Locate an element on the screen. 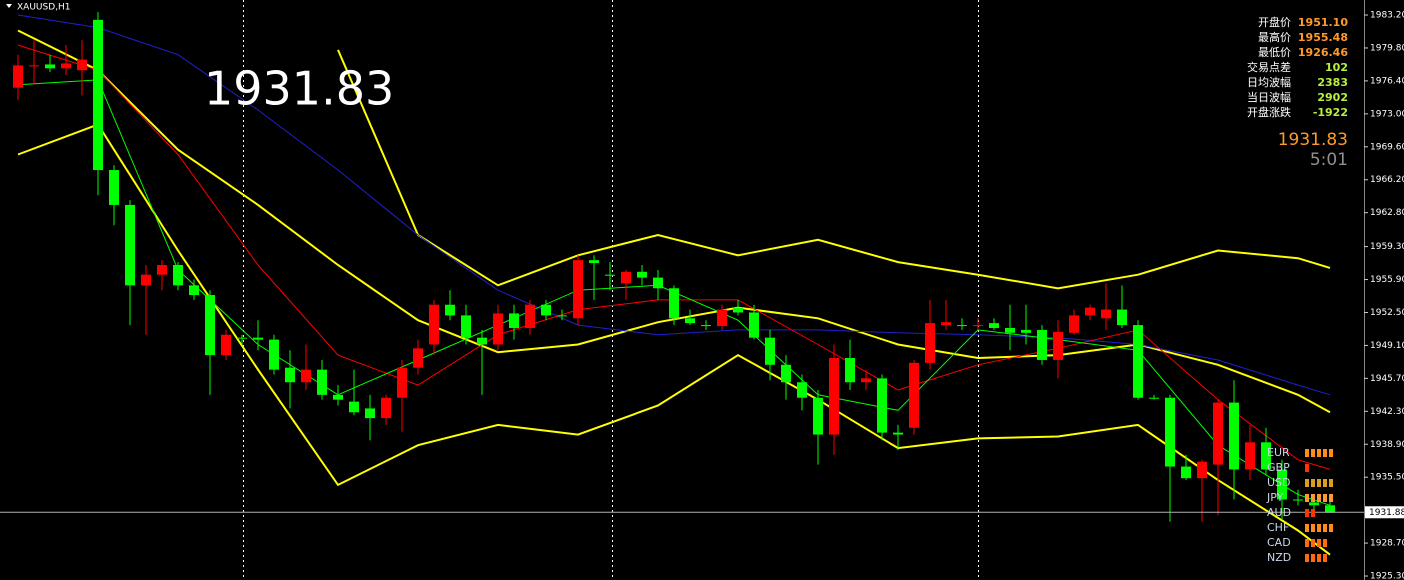 This screenshot has width=1404, height=580. info-value: 1926.46 is located at coordinates (1323, 52).